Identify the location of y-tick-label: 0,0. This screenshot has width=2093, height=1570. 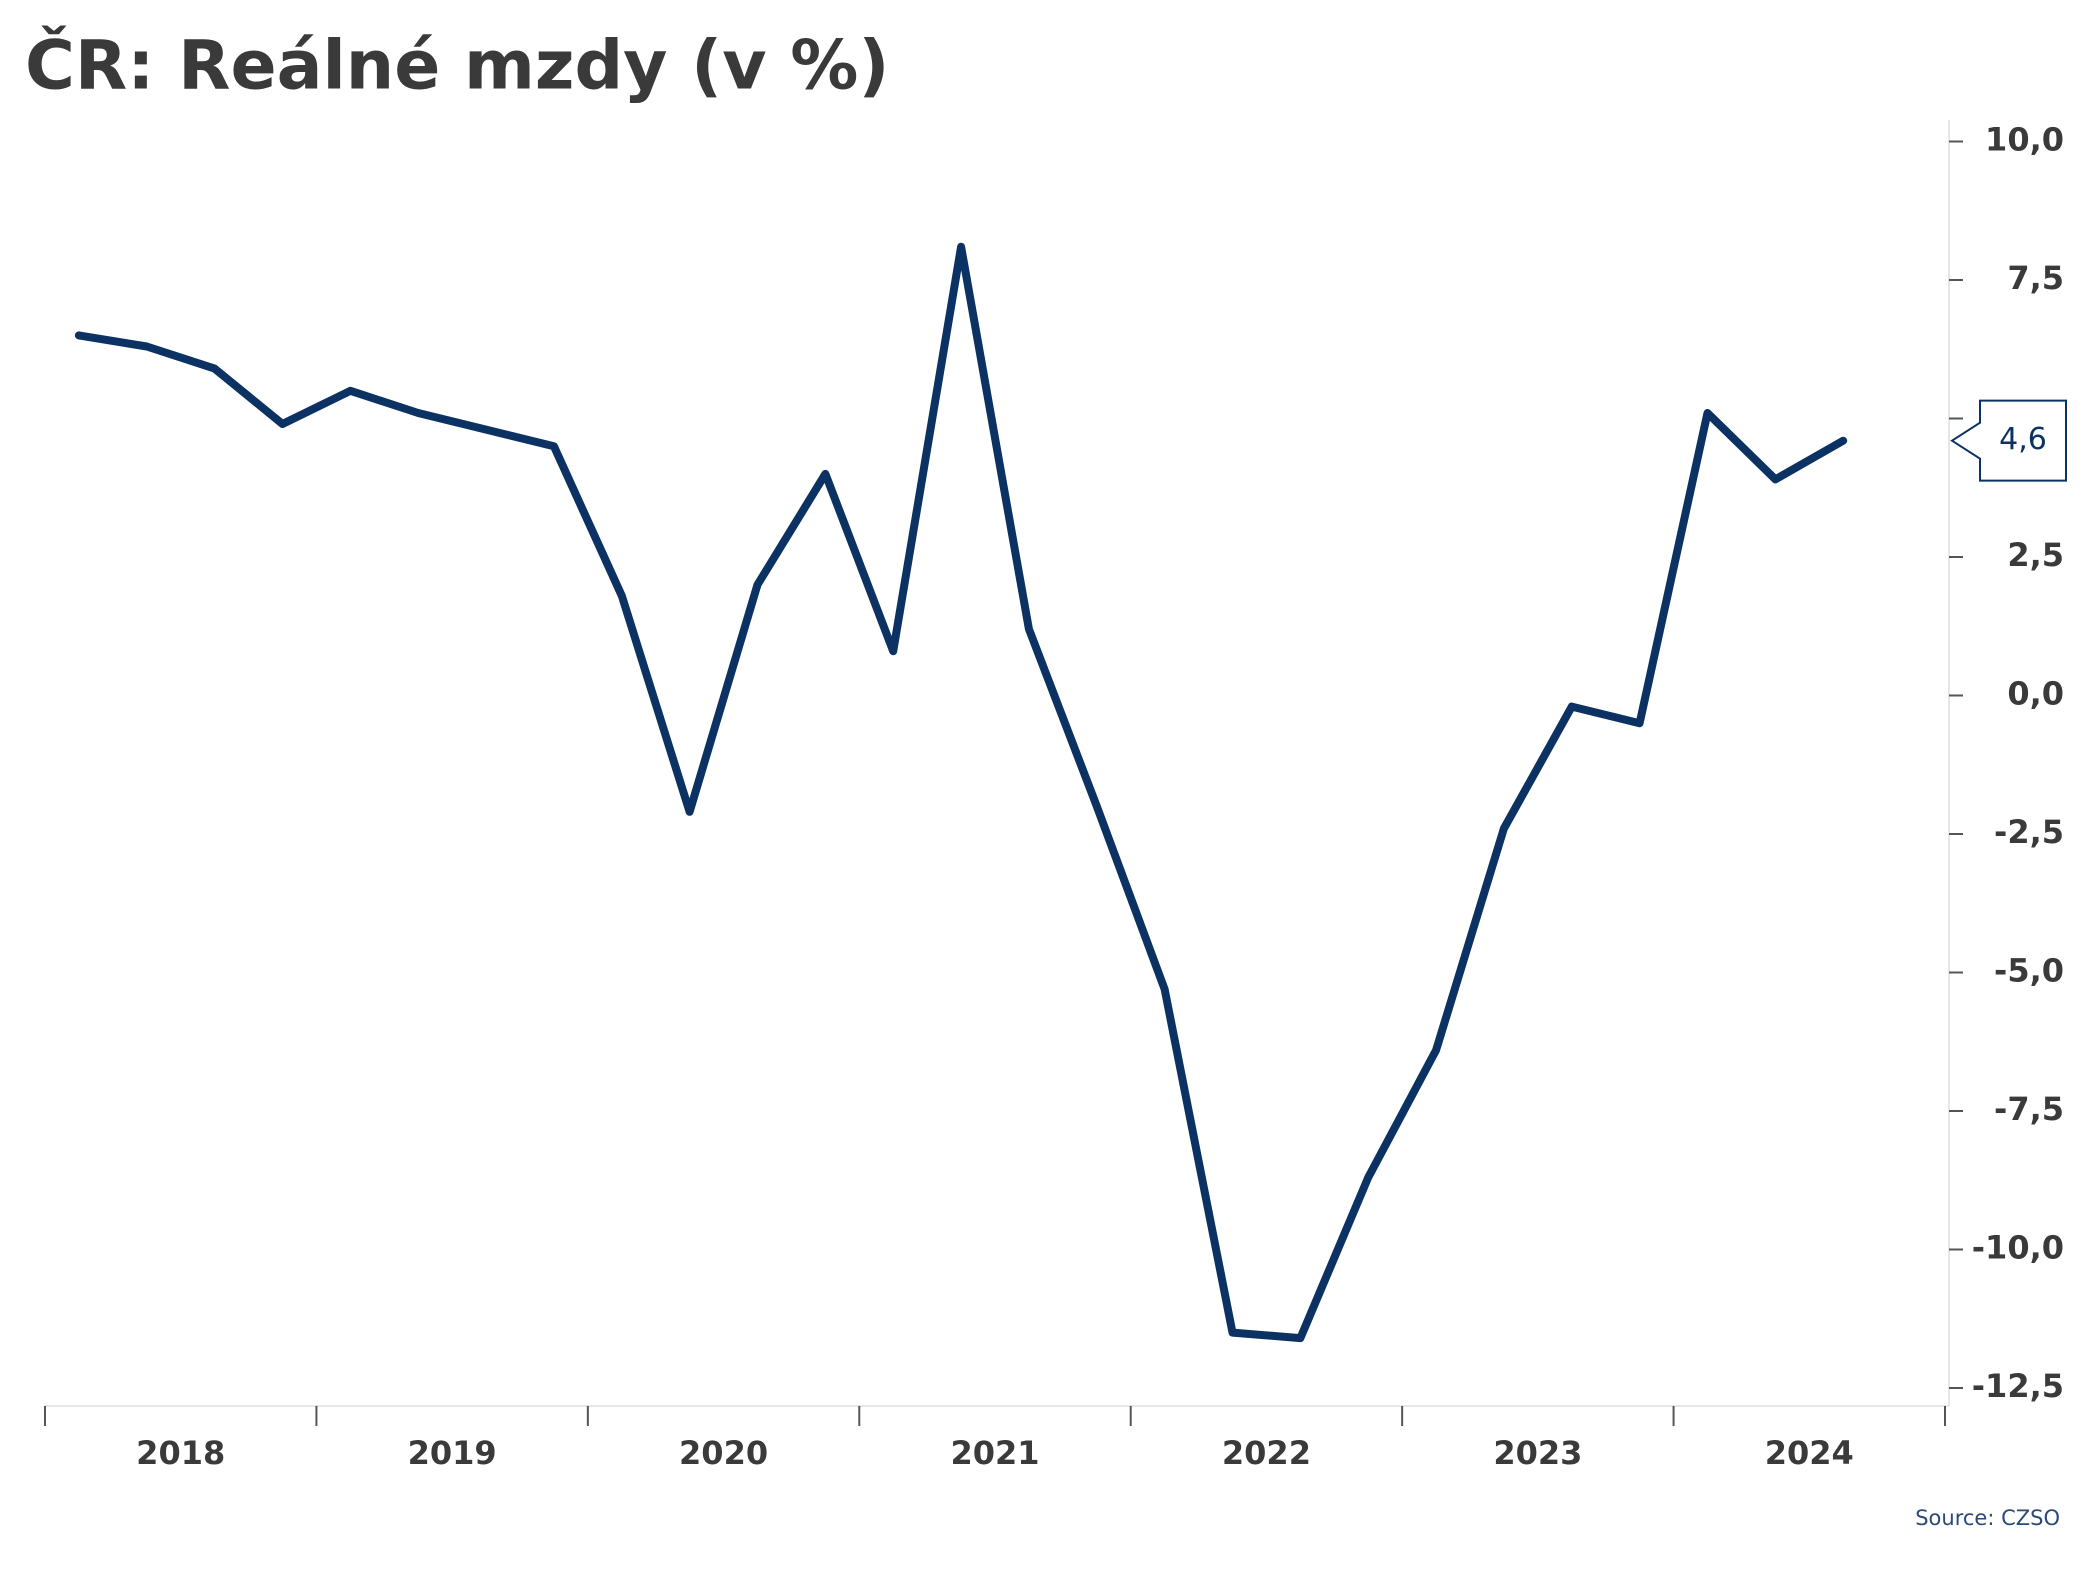
(2035, 694).